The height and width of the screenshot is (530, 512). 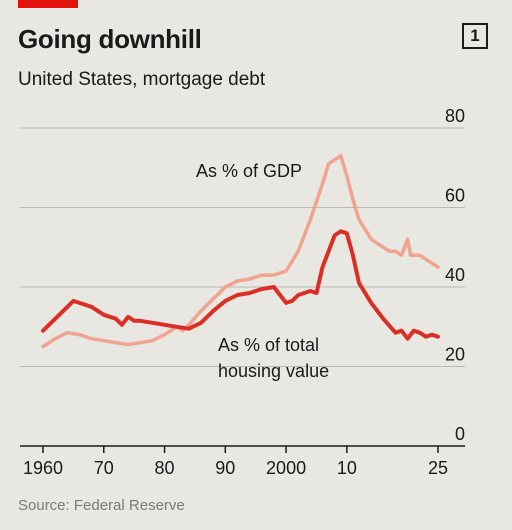 What do you see at coordinates (347, 468) in the screenshot?
I see `x-tick-label: 10` at bounding box center [347, 468].